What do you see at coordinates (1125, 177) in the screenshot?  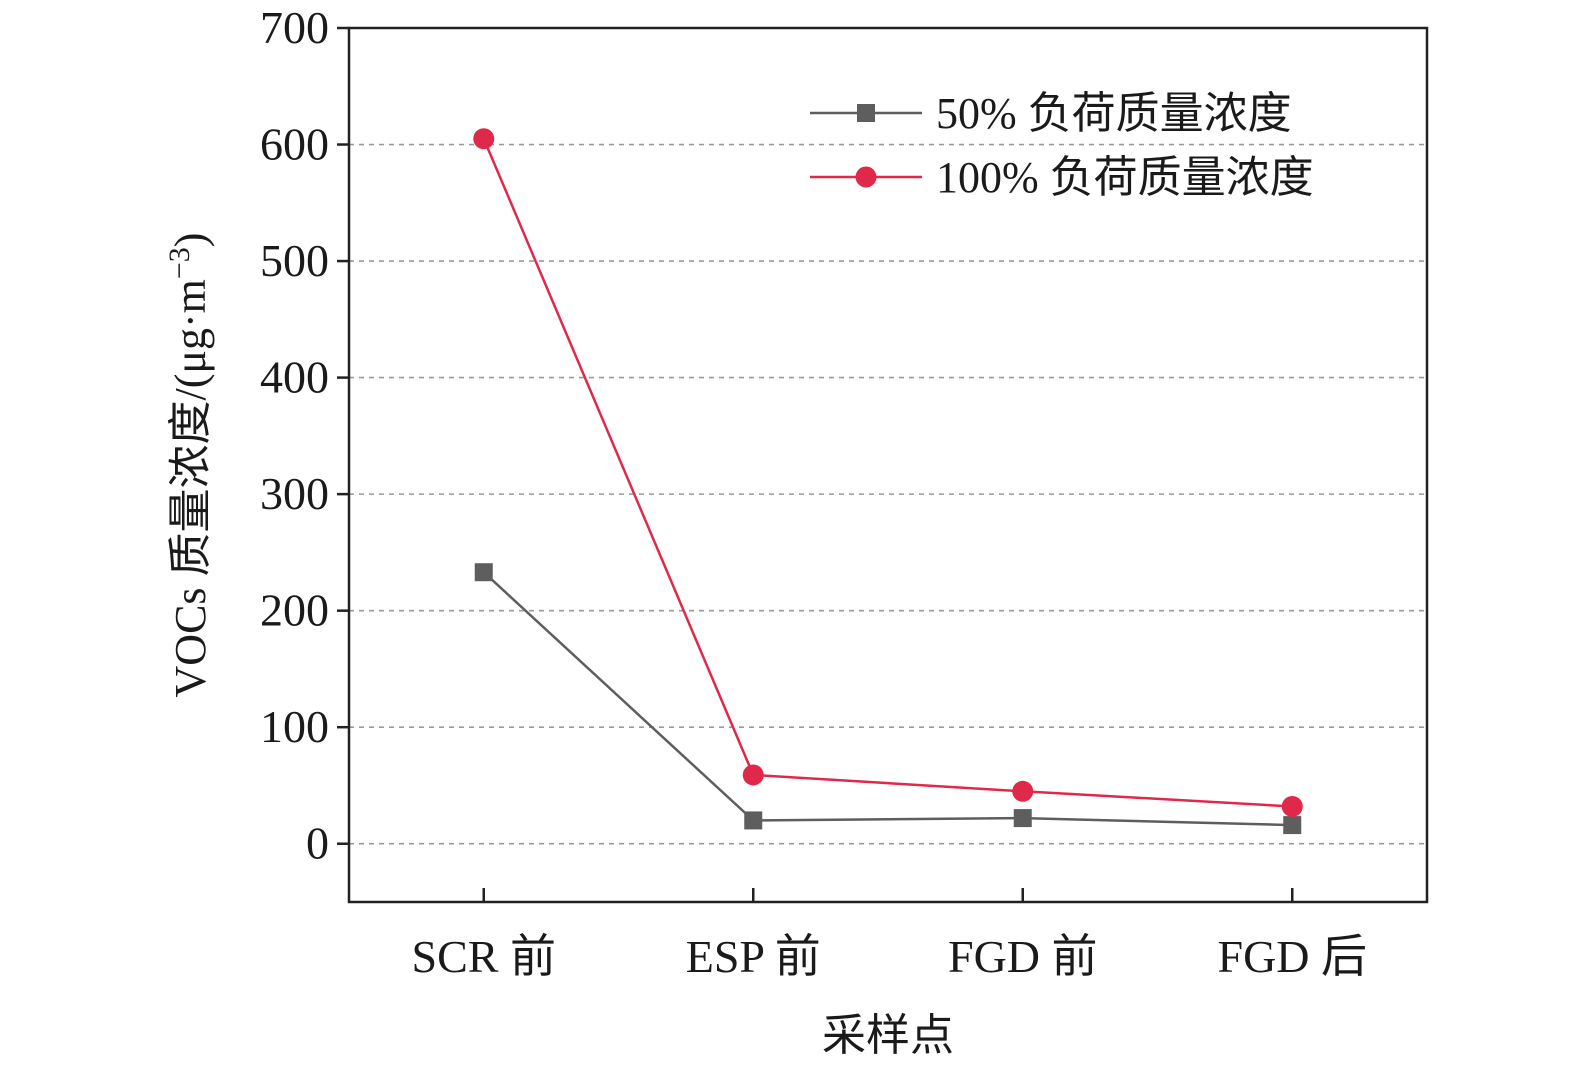 I see `legend-label: 100% 负荷质量浓度` at bounding box center [1125, 177].